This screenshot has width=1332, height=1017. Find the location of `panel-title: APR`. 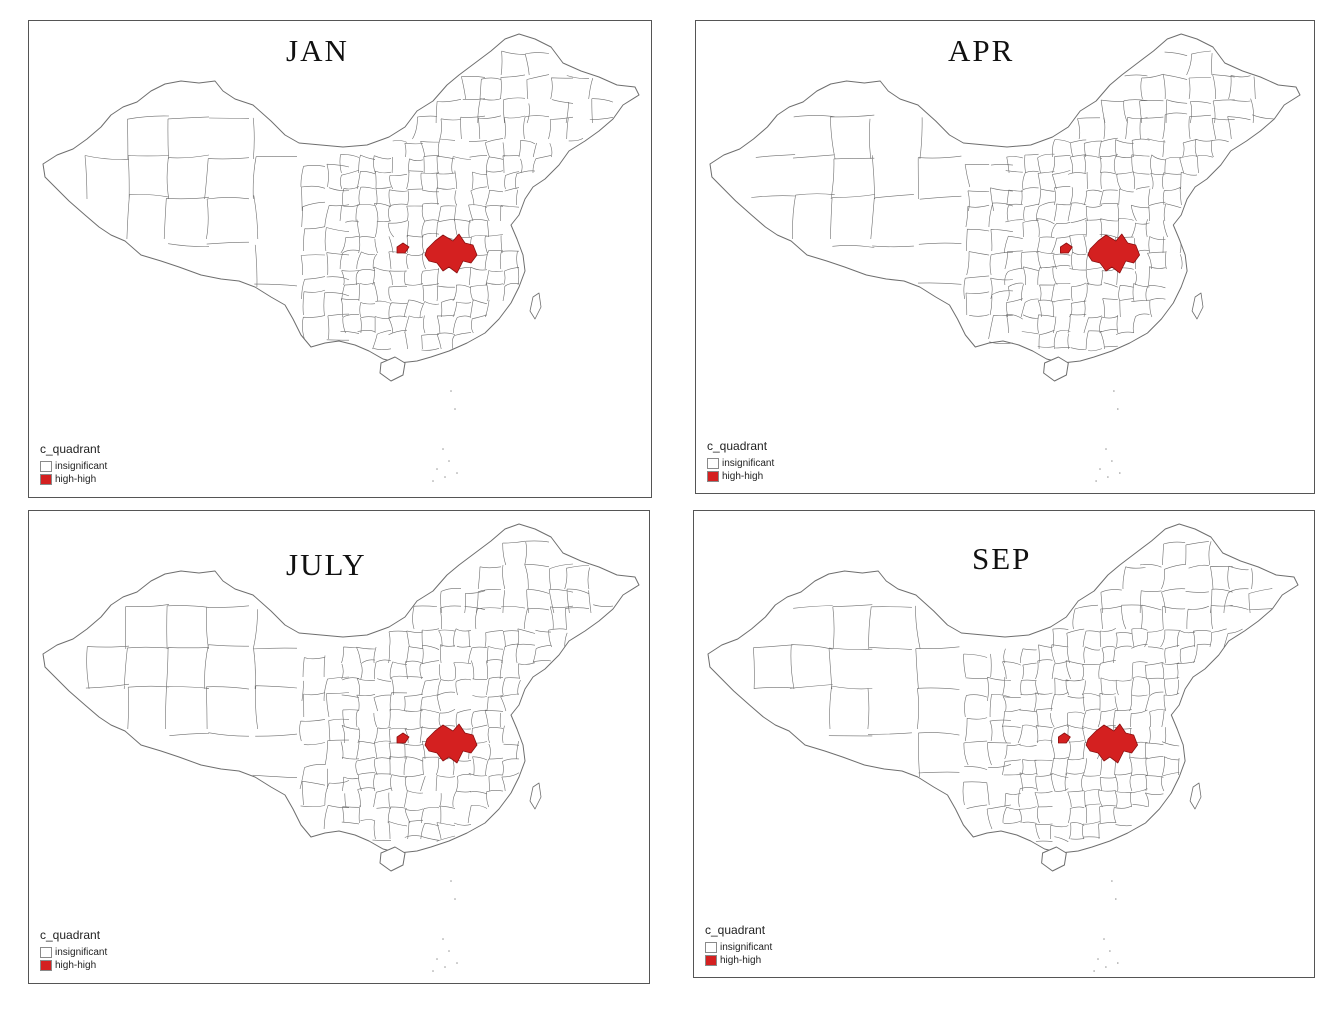

panel-title: APR is located at coordinates (981, 50).